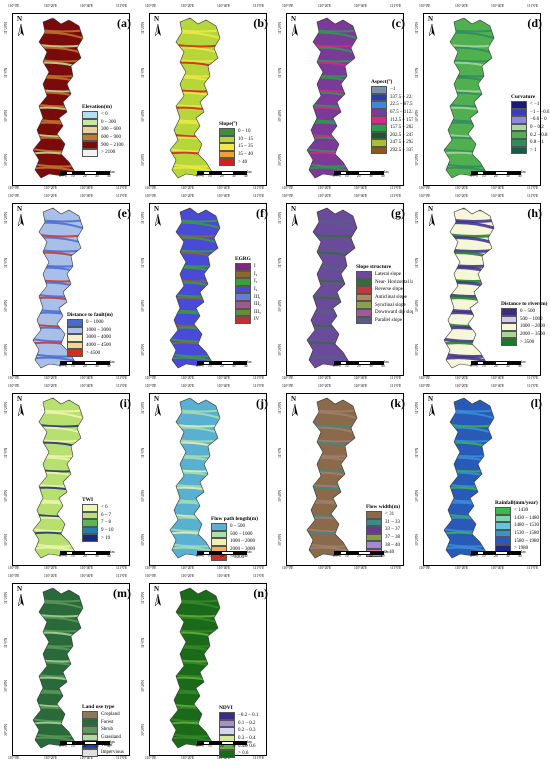  Describe the element at coordinates (527, 312) in the screenshot. I see `legend-label: 0 – 500` at that location.